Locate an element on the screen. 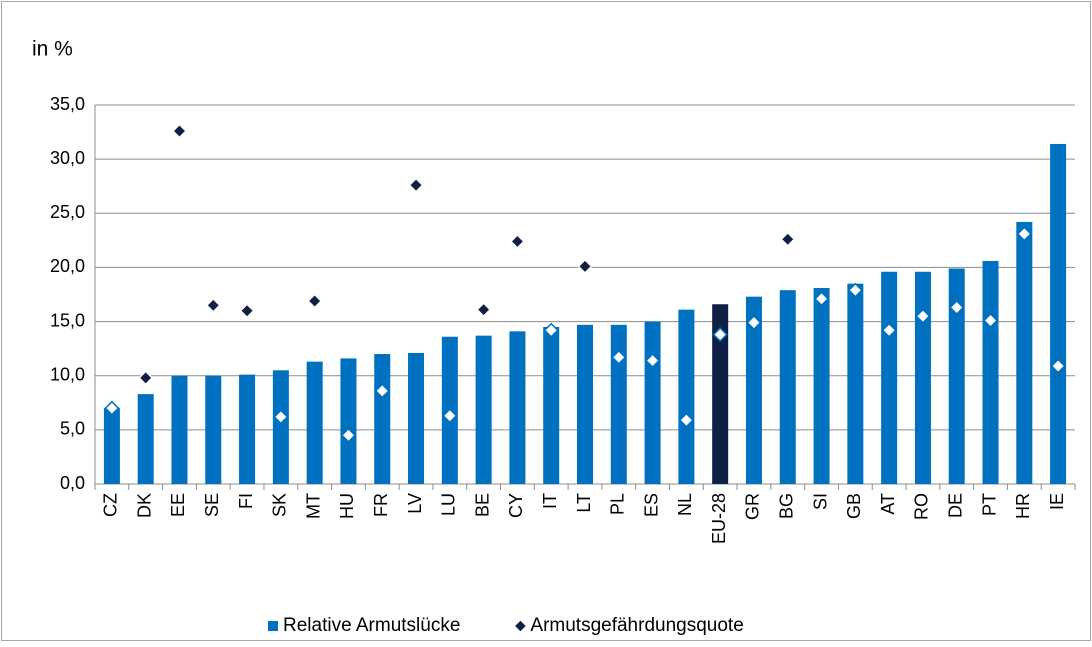 This screenshot has width=1092, height=647. y-tick-label: 0,0 is located at coordinates (72, 483).